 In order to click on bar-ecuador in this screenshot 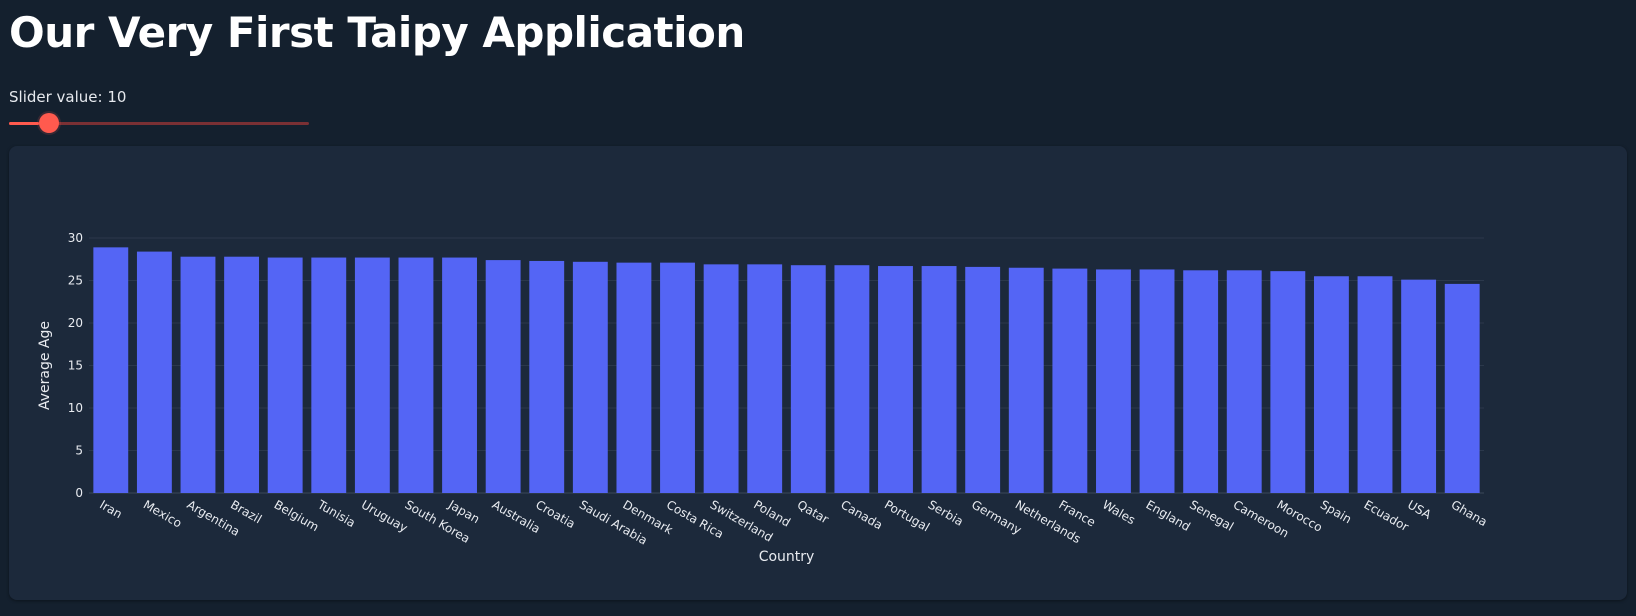, I will do `click(1375, 384)`.